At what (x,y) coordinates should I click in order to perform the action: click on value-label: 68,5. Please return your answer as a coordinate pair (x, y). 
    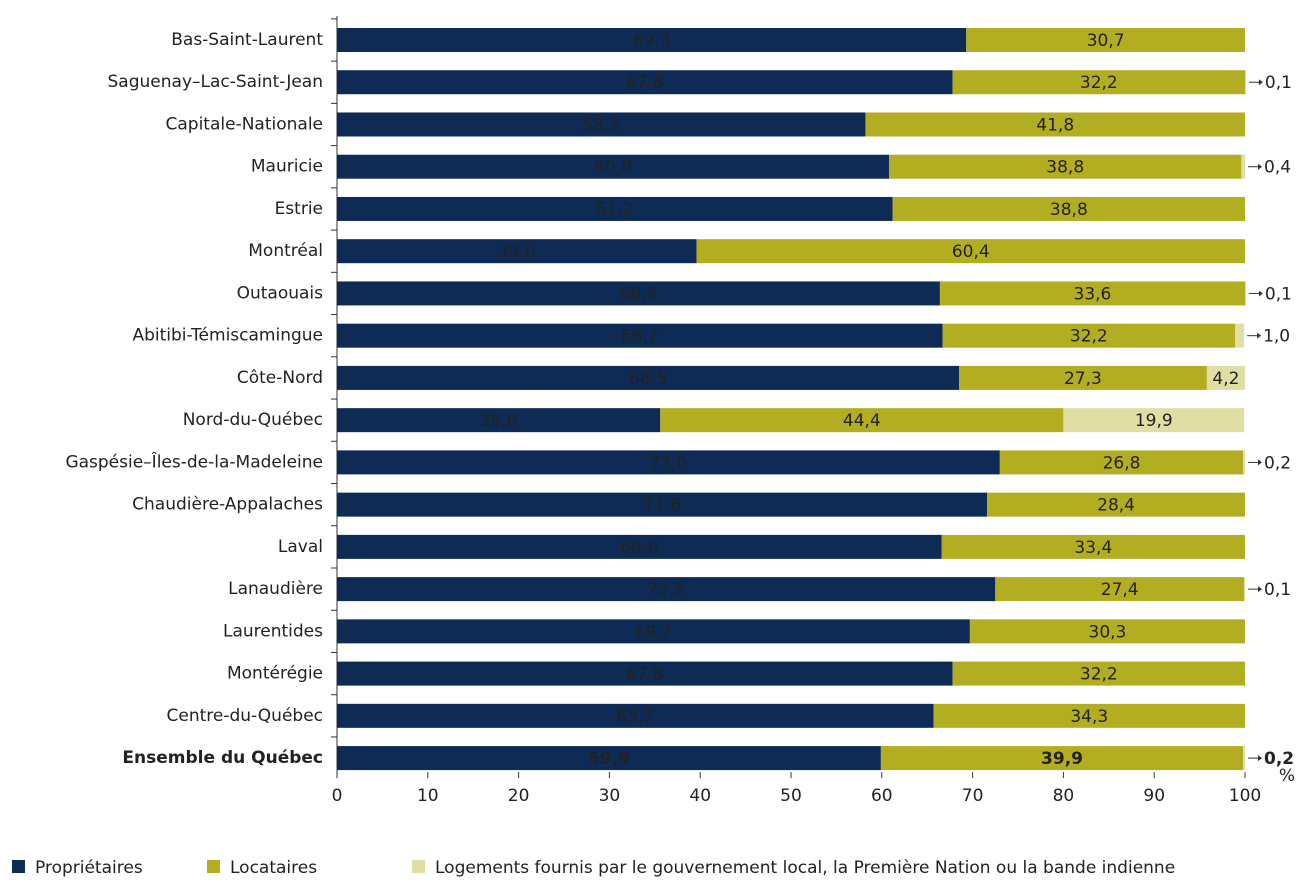
    Looking at the image, I should click on (648, 379).